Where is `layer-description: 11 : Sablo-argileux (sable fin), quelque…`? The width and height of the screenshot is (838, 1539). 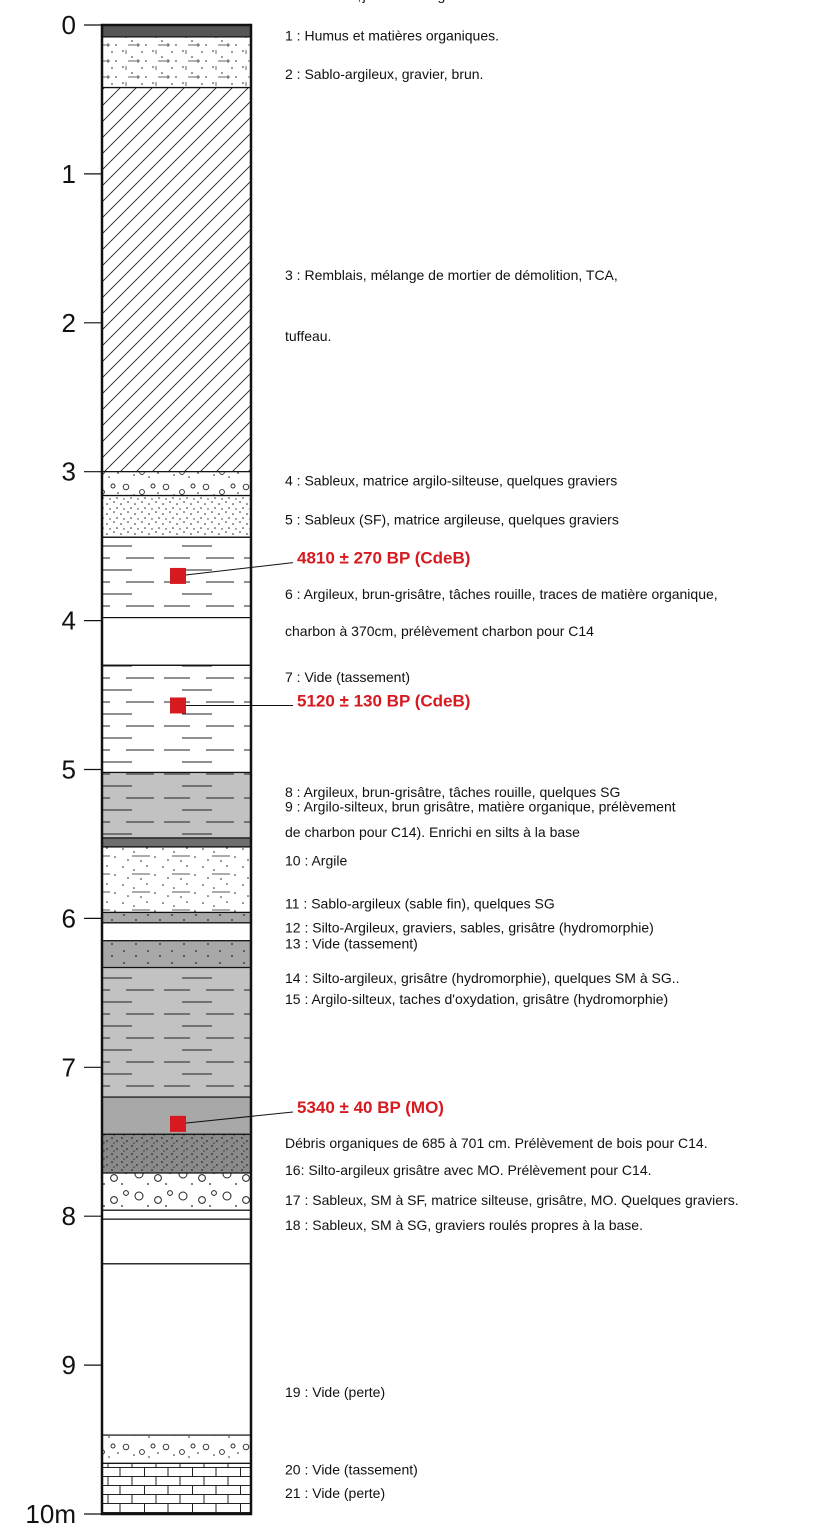
layer-description: 11 : Sablo-argileux (sable fin), quelque… is located at coordinates (420, 904).